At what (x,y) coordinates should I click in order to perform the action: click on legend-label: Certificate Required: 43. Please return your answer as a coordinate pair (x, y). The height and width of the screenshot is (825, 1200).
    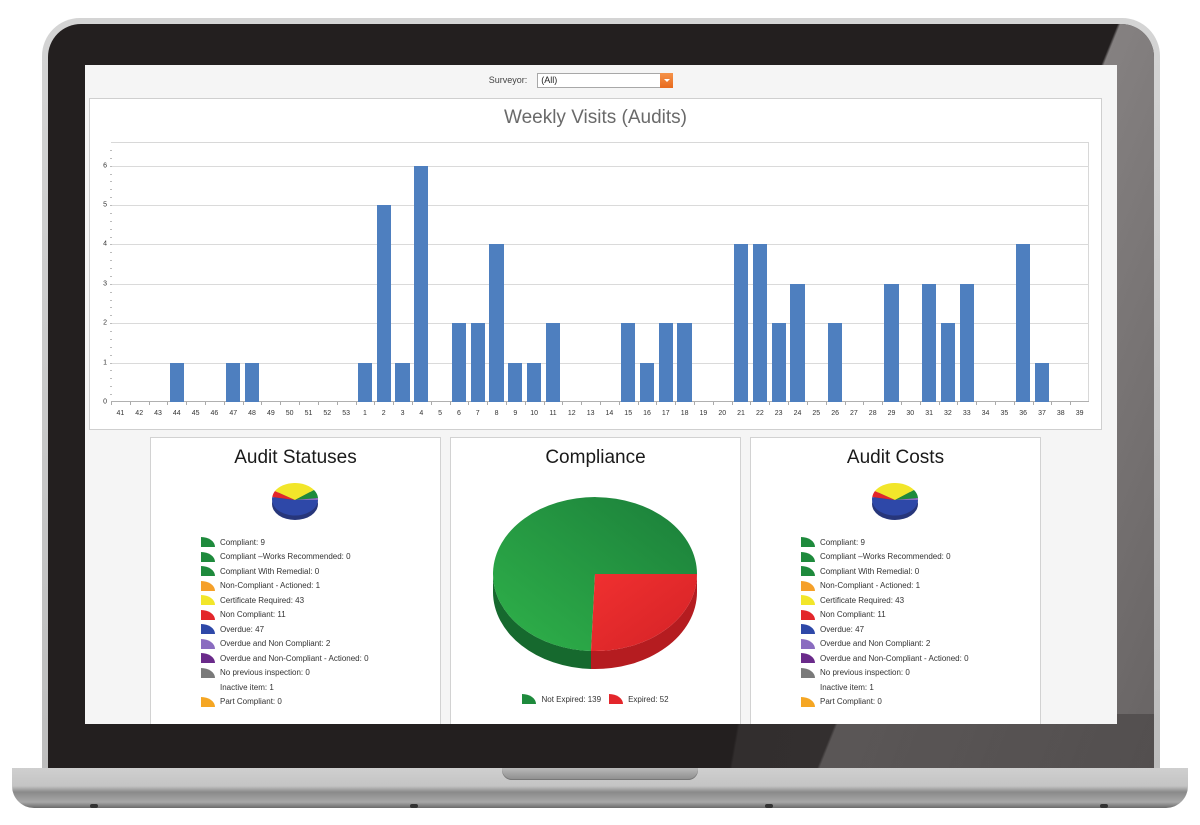
    Looking at the image, I should click on (862, 600).